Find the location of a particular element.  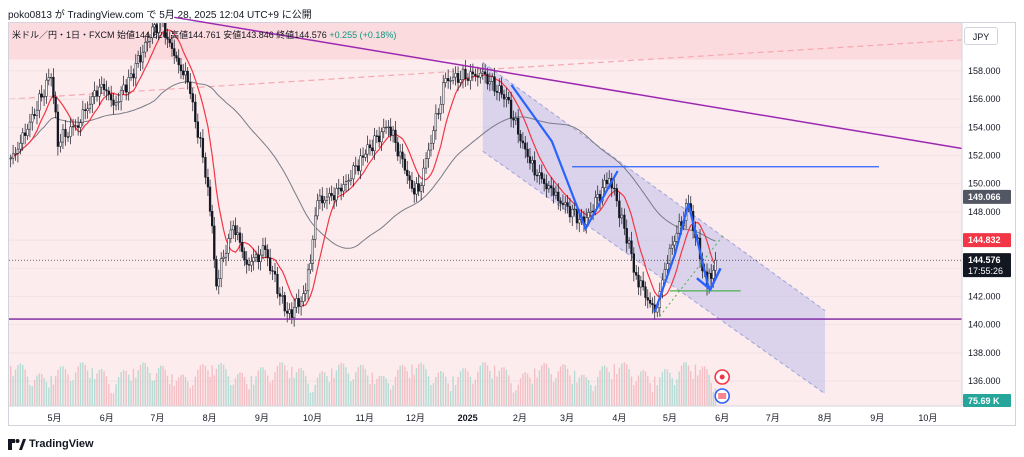

time-axis-tick: 10月 is located at coordinates (927, 418).